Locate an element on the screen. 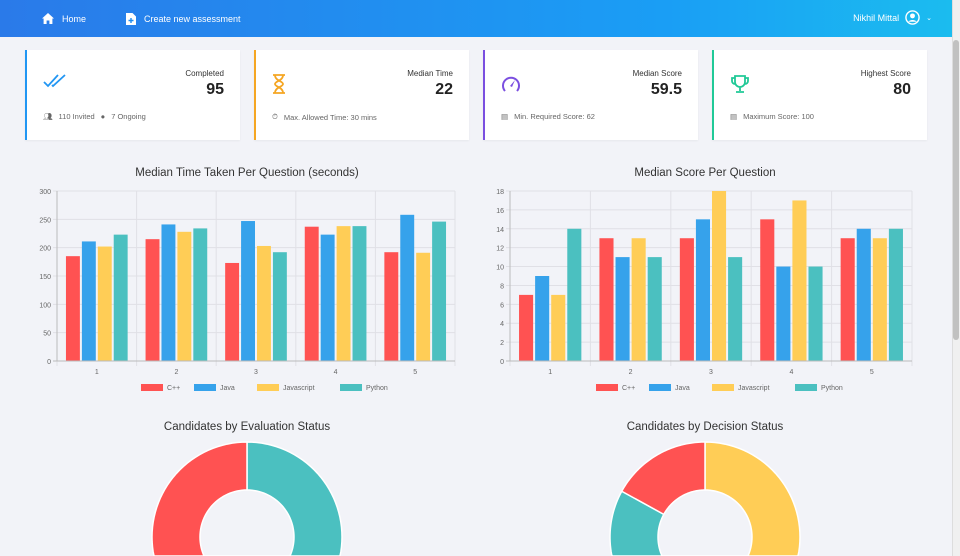  card-label: Median Score is located at coordinates (657, 73).